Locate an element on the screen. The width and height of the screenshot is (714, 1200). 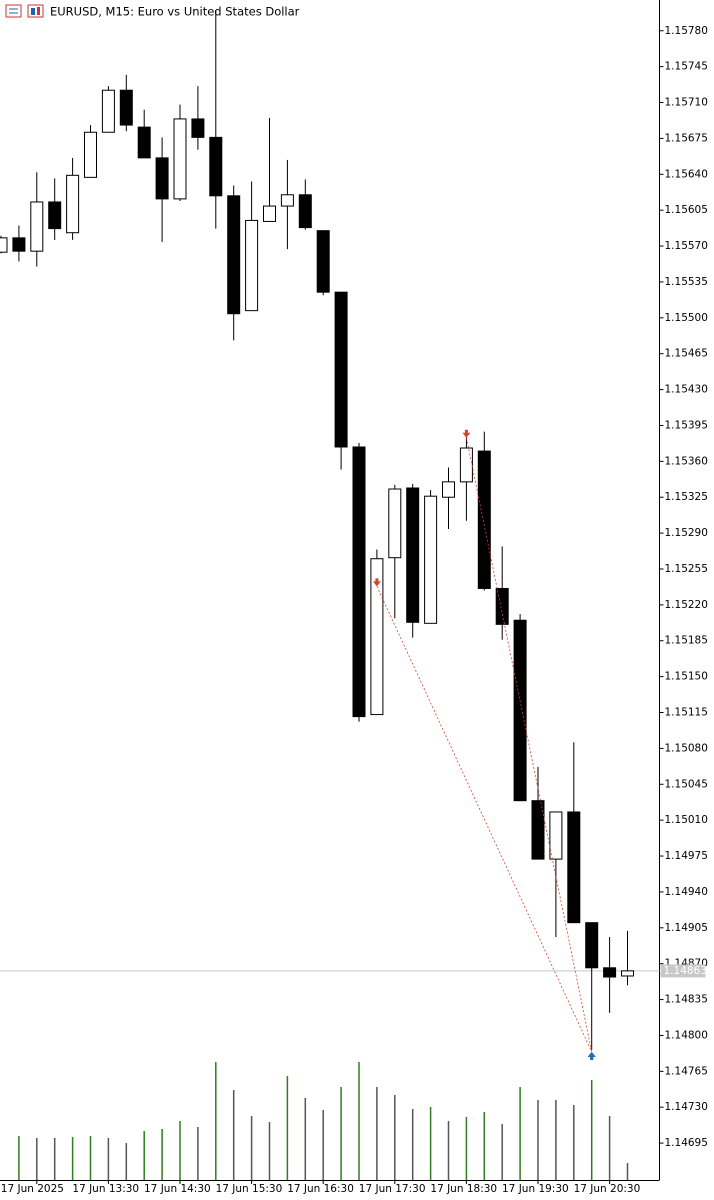
y-tick-label: 1.15255 is located at coordinates (686, 569).